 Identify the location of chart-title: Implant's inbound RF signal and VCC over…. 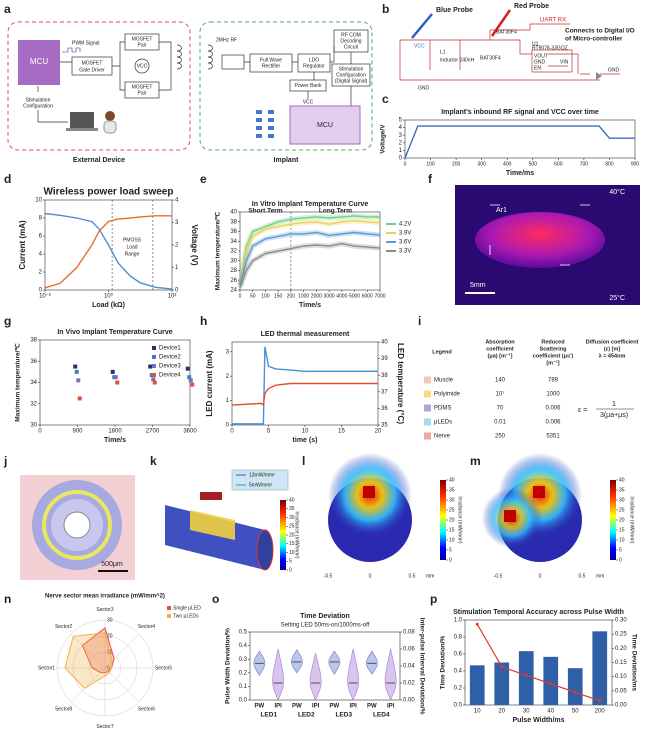
(520, 112).